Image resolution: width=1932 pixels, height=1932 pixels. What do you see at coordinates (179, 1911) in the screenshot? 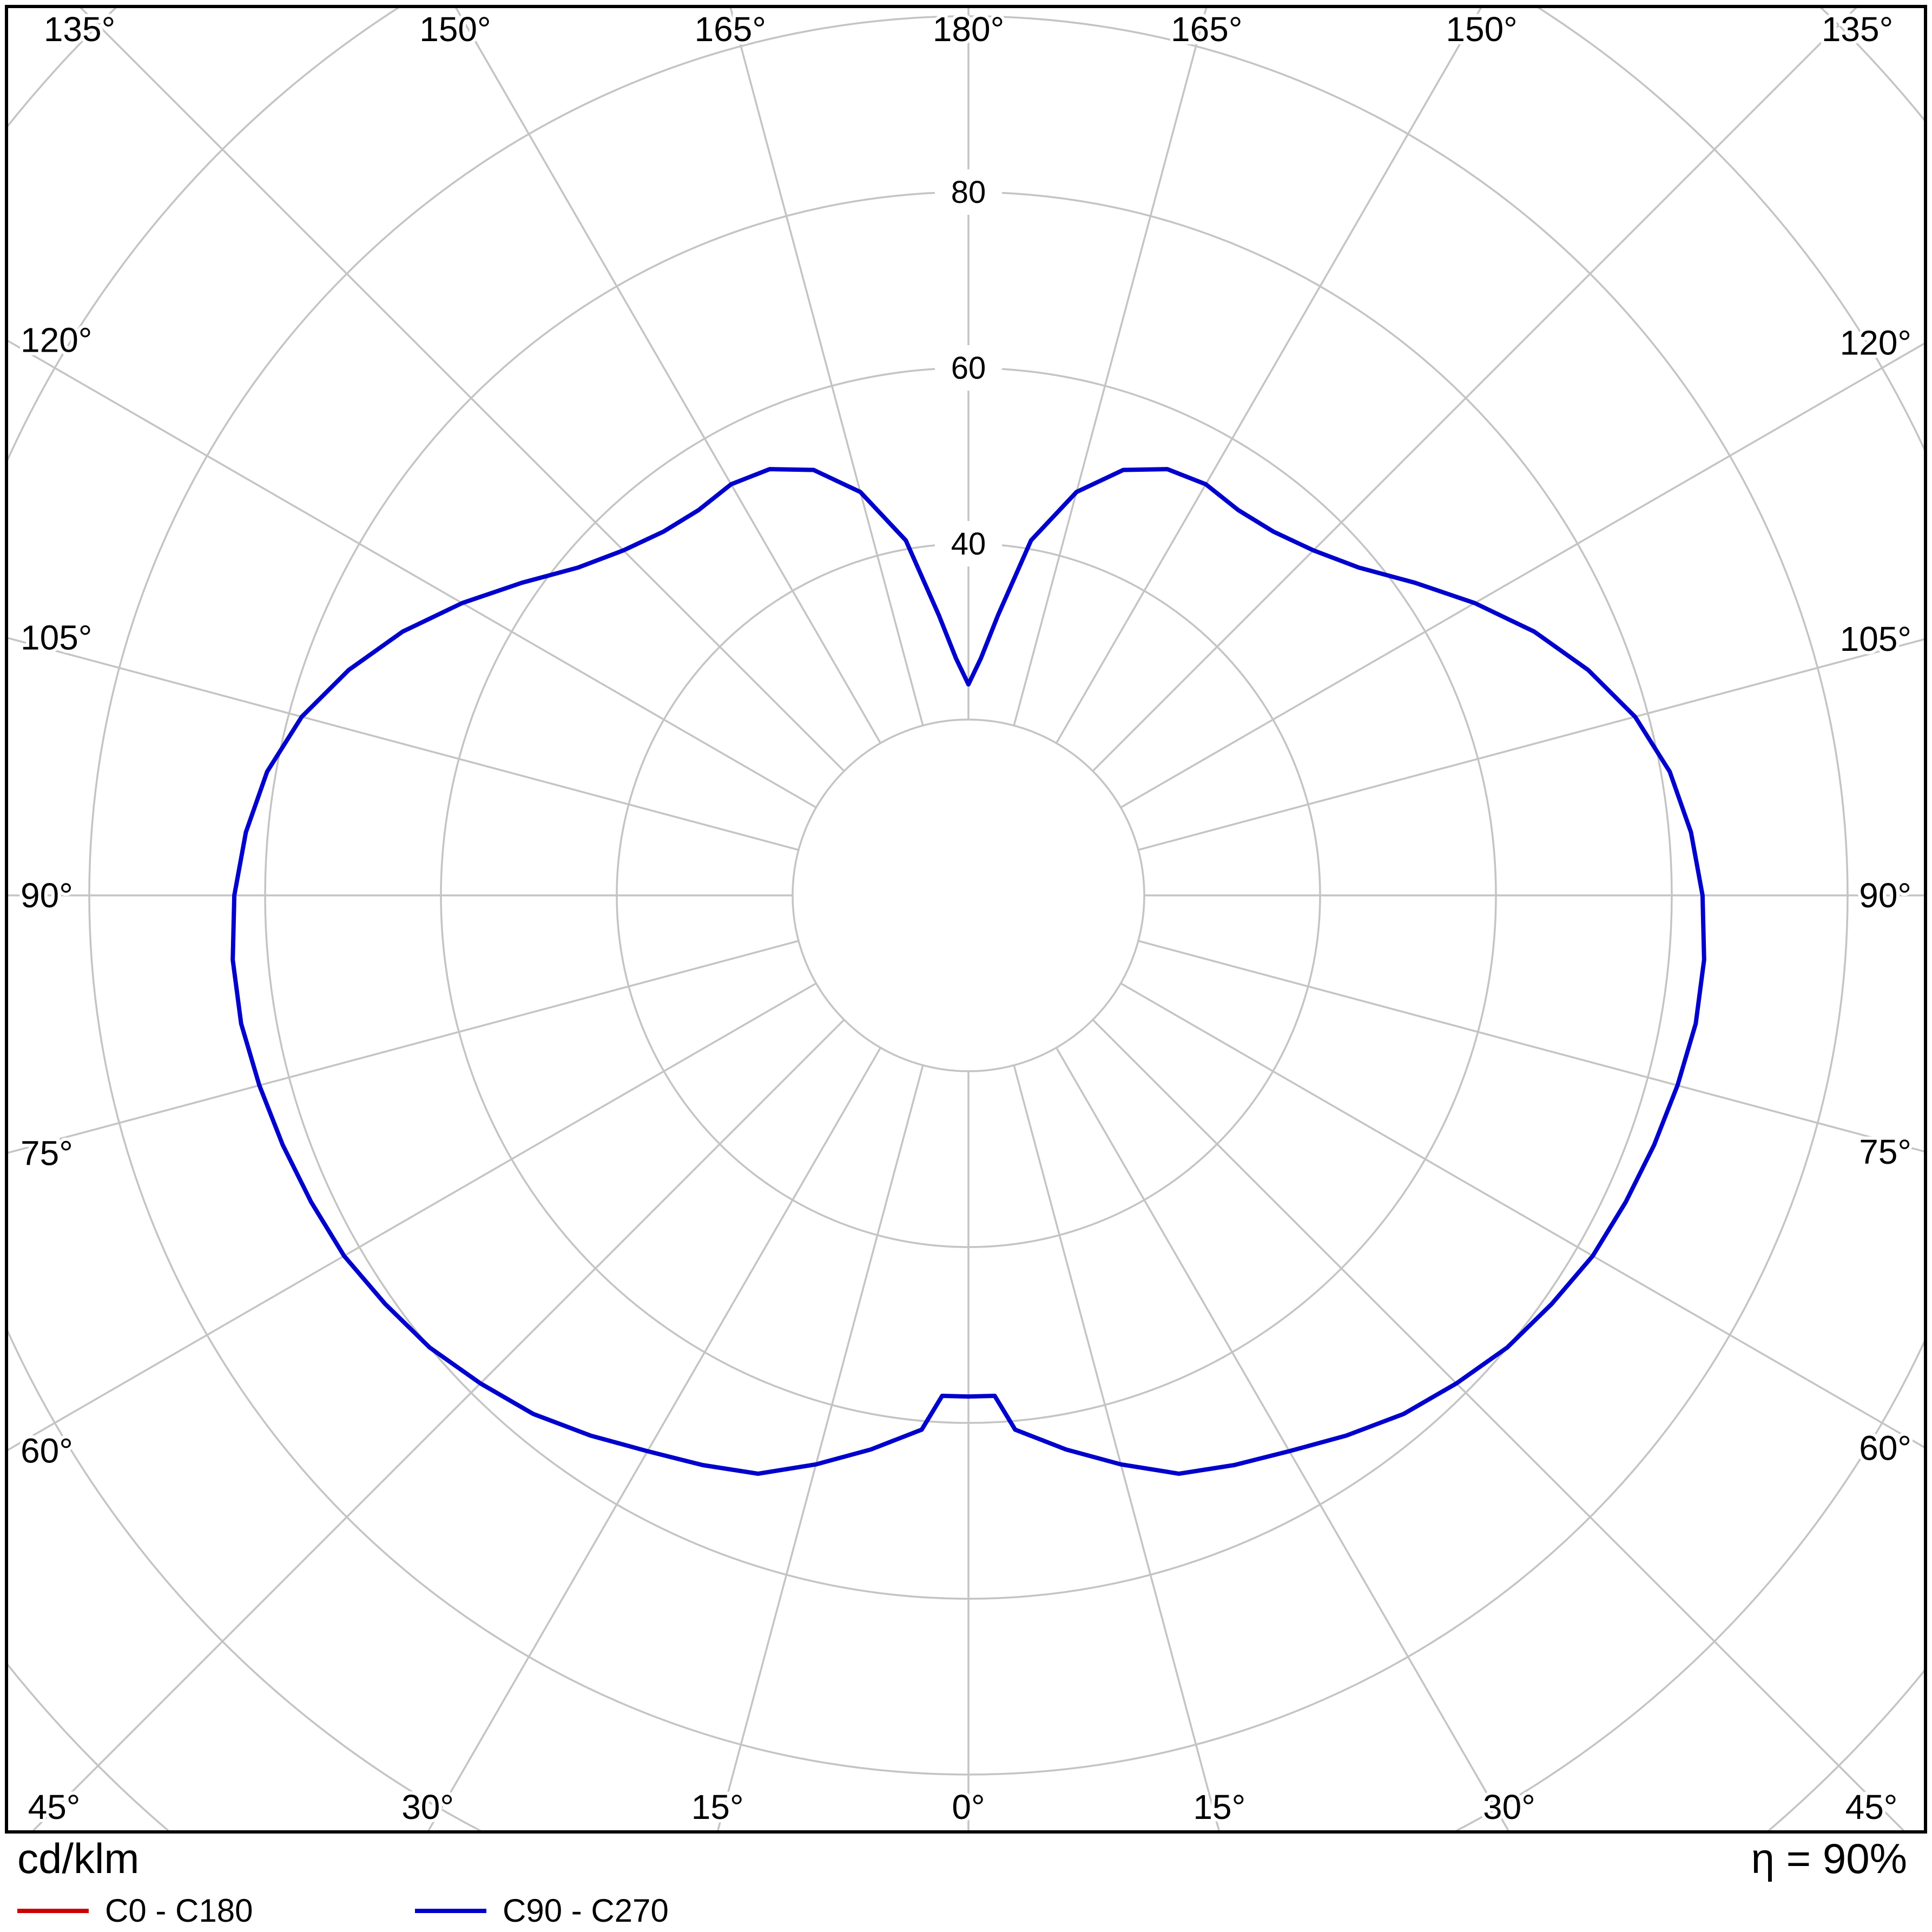
I see `legend-label-c0-c180: C0 - C180` at bounding box center [179, 1911].